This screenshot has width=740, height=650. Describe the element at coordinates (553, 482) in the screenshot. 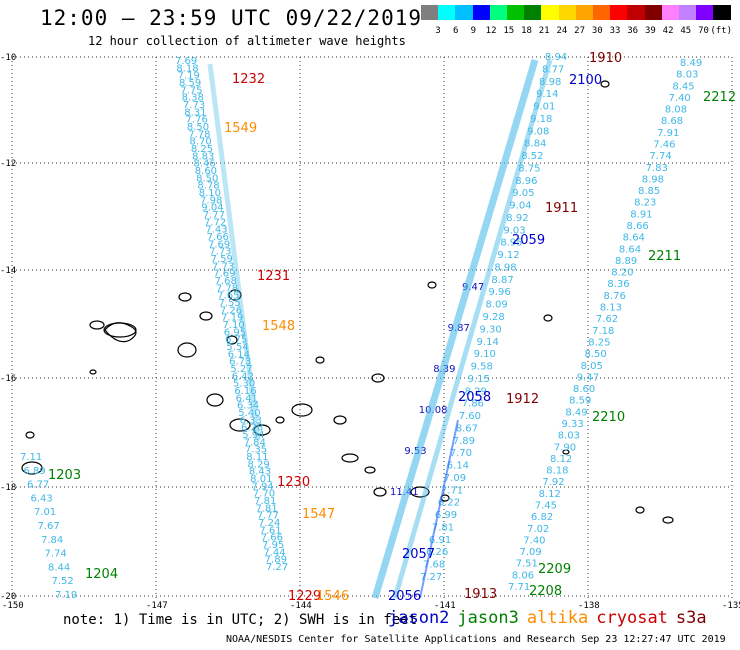

I see `wave-height-value: 7.92` at that location.